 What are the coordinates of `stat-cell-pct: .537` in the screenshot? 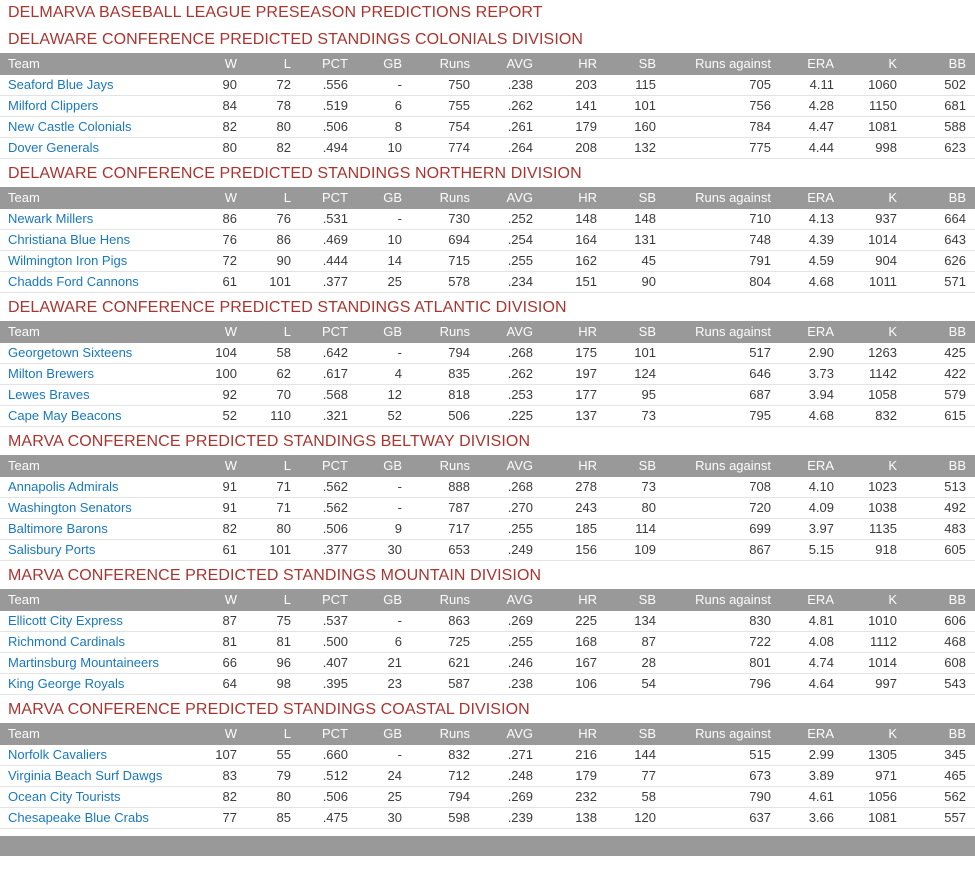 It's located at (319, 621).